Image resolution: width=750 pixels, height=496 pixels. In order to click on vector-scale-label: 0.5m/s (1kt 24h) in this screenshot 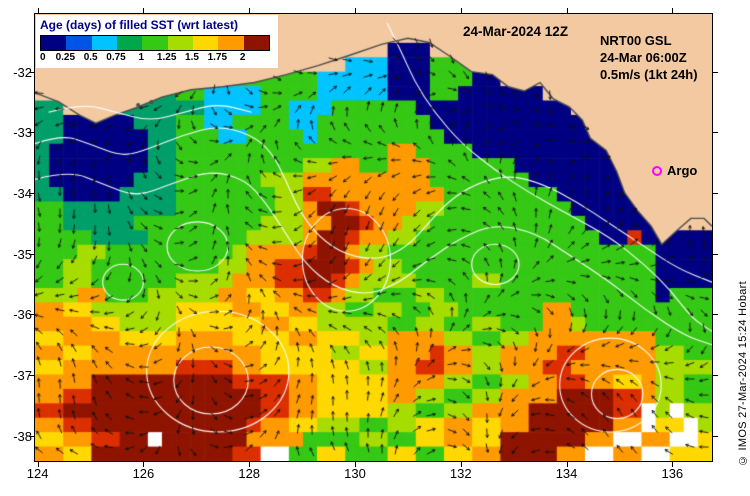, I will do `click(649, 74)`.